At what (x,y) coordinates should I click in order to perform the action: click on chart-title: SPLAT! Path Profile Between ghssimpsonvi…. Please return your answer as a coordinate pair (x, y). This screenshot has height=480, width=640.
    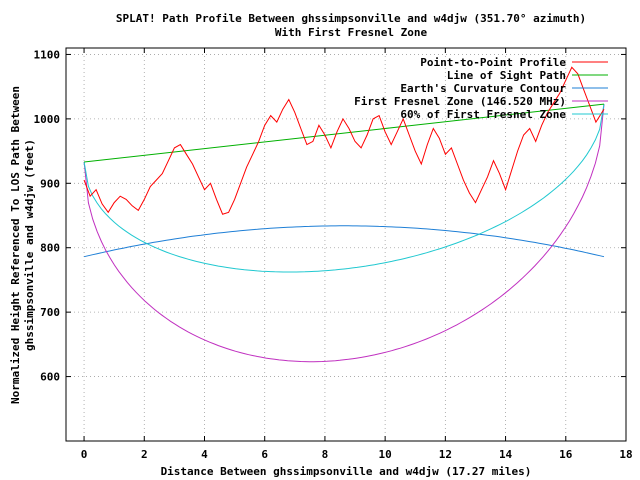
    Looking at the image, I should click on (351, 18).